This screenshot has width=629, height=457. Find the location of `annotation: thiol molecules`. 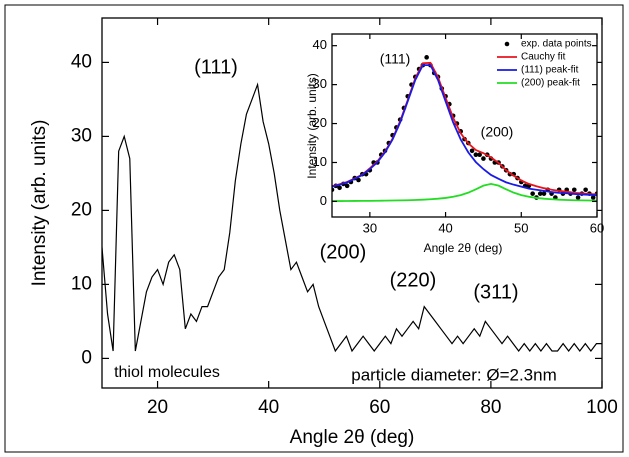

annotation: thiol molecules is located at coordinates (167, 372).